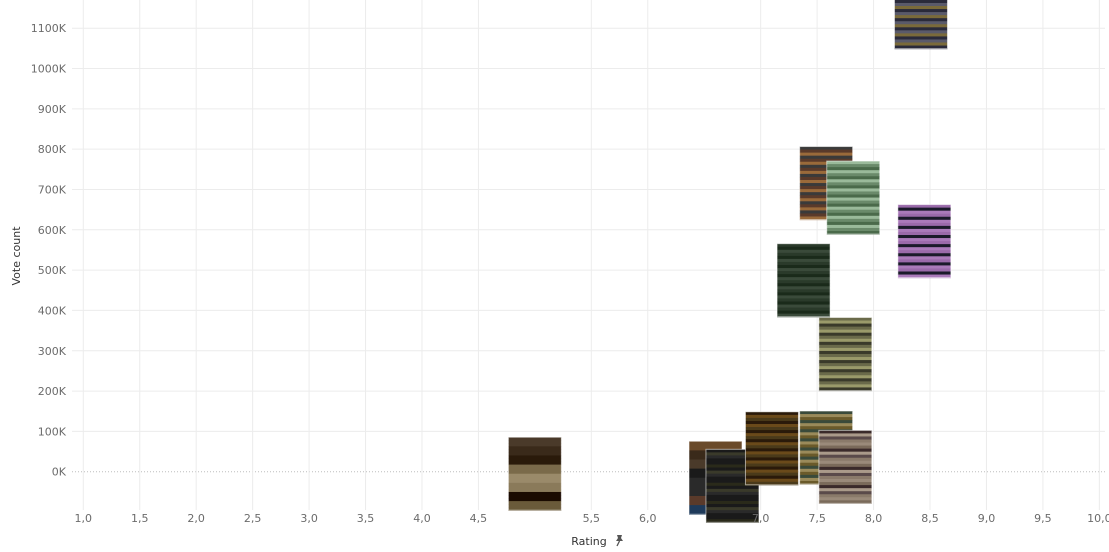 The height and width of the screenshot is (552, 1109). Describe the element at coordinates (987, 518) in the screenshot. I see `x-tick-label: 9,0` at that location.